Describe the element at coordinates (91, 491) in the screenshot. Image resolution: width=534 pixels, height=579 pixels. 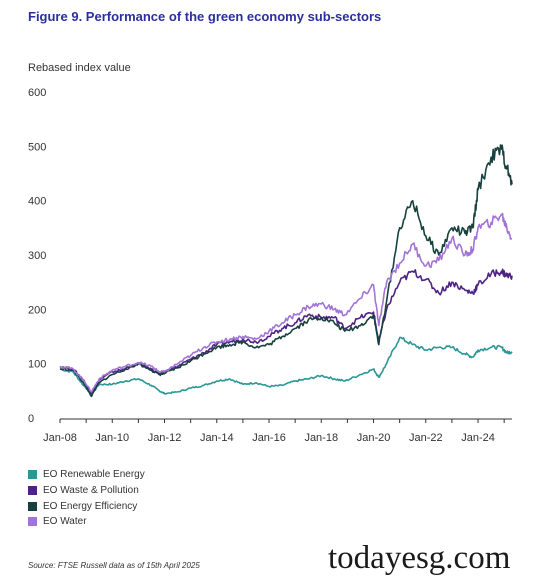
I see `legend-label: EO Waste & Pollution` at that location.